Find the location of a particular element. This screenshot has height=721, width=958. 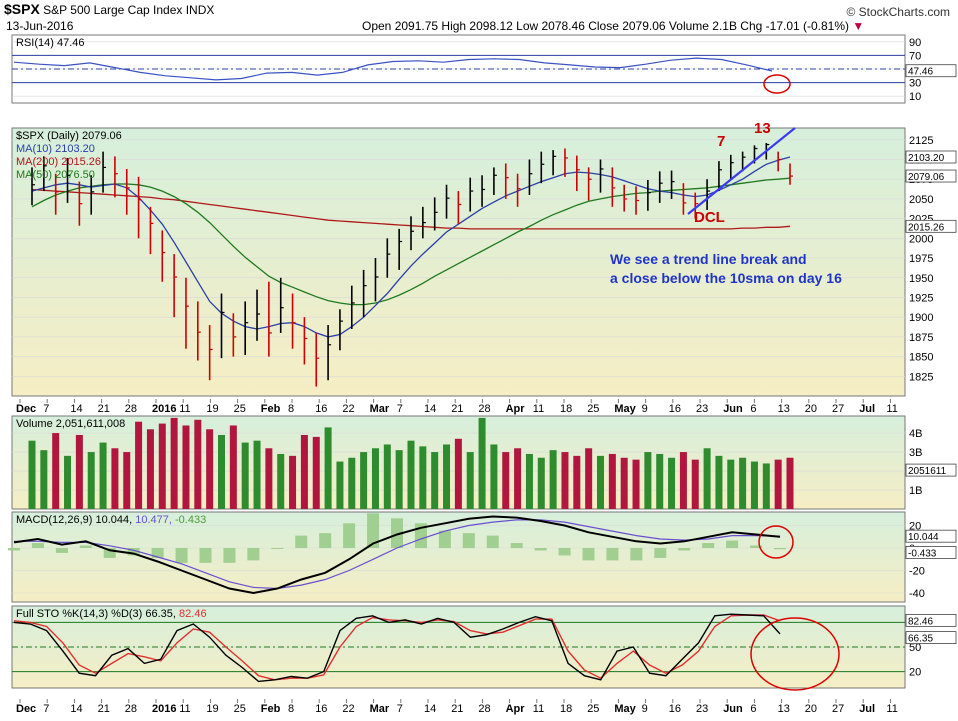

price-tag-ma200-box is located at coordinates (931, 226).